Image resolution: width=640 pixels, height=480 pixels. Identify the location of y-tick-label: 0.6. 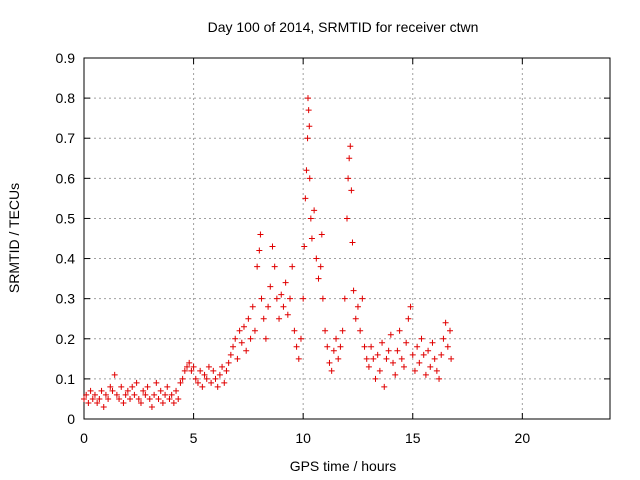
(66, 178).